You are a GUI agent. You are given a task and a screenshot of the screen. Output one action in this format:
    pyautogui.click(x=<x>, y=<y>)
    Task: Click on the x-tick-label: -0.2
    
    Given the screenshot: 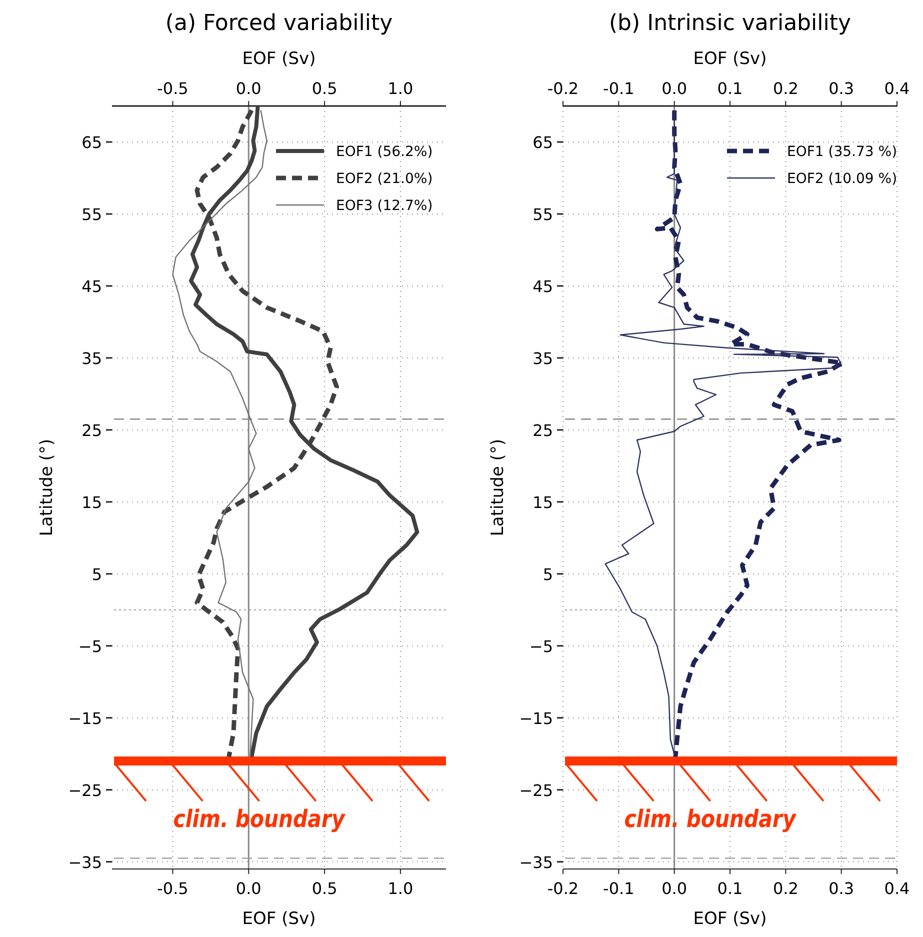 What is the action you would take?
    pyautogui.click(x=563, y=88)
    